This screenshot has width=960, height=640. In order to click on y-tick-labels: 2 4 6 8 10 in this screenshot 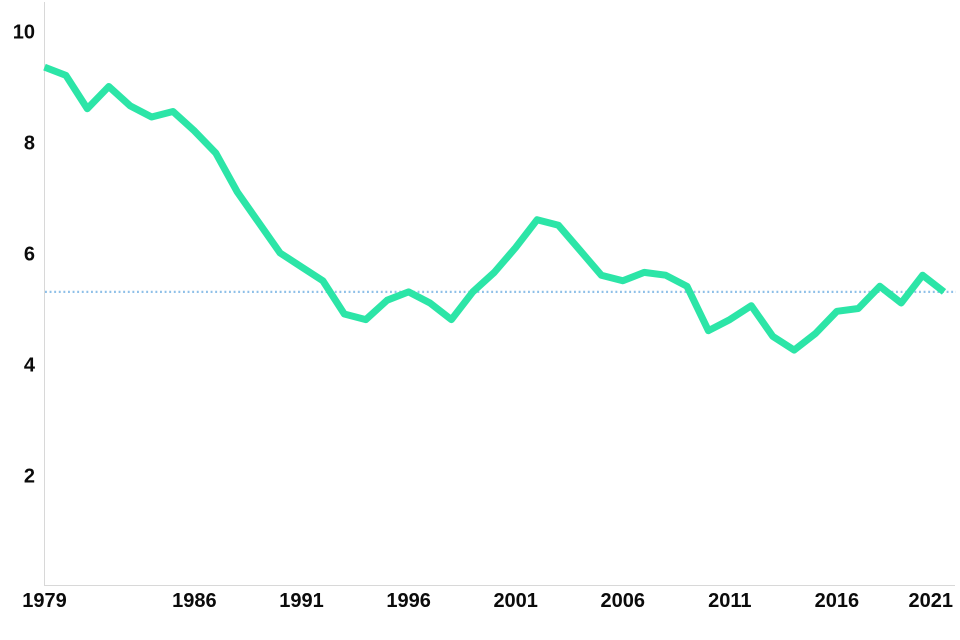, I will do `click(24, 255)`.